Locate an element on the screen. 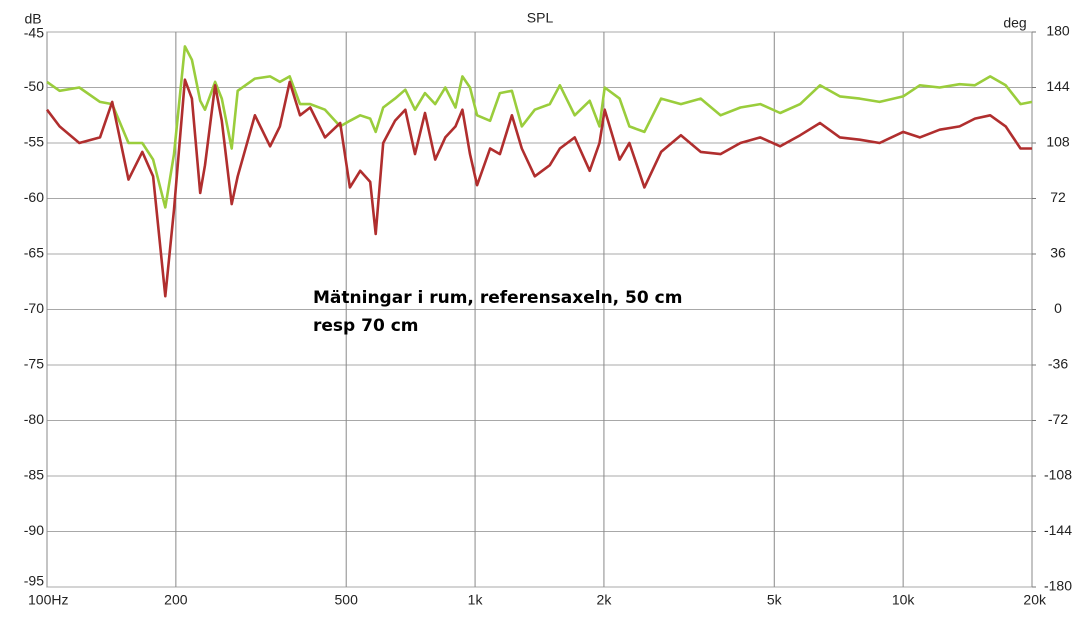 The image size is (1086, 620). y2-tick-label: 180 is located at coordinates (1058, 31).